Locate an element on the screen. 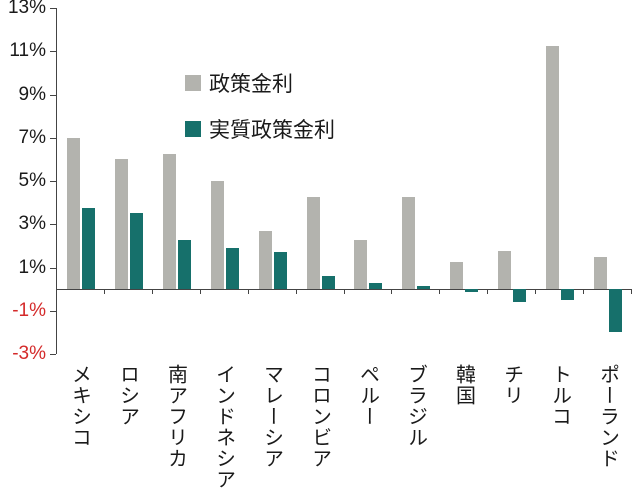  x-axis-label: ペルー is located at coordinates (367, 395).